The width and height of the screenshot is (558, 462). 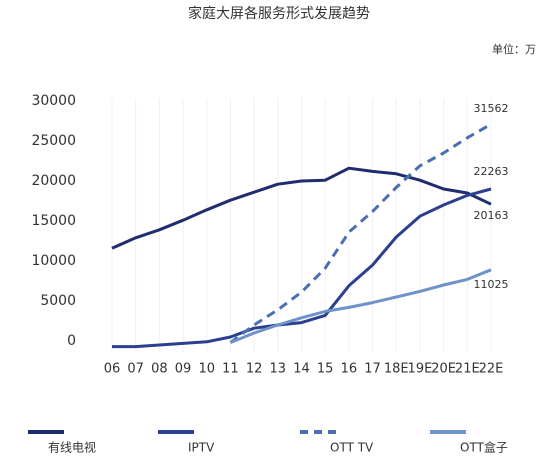 I want to click on legend-label: 有线电视, so click(x=72, y=447).